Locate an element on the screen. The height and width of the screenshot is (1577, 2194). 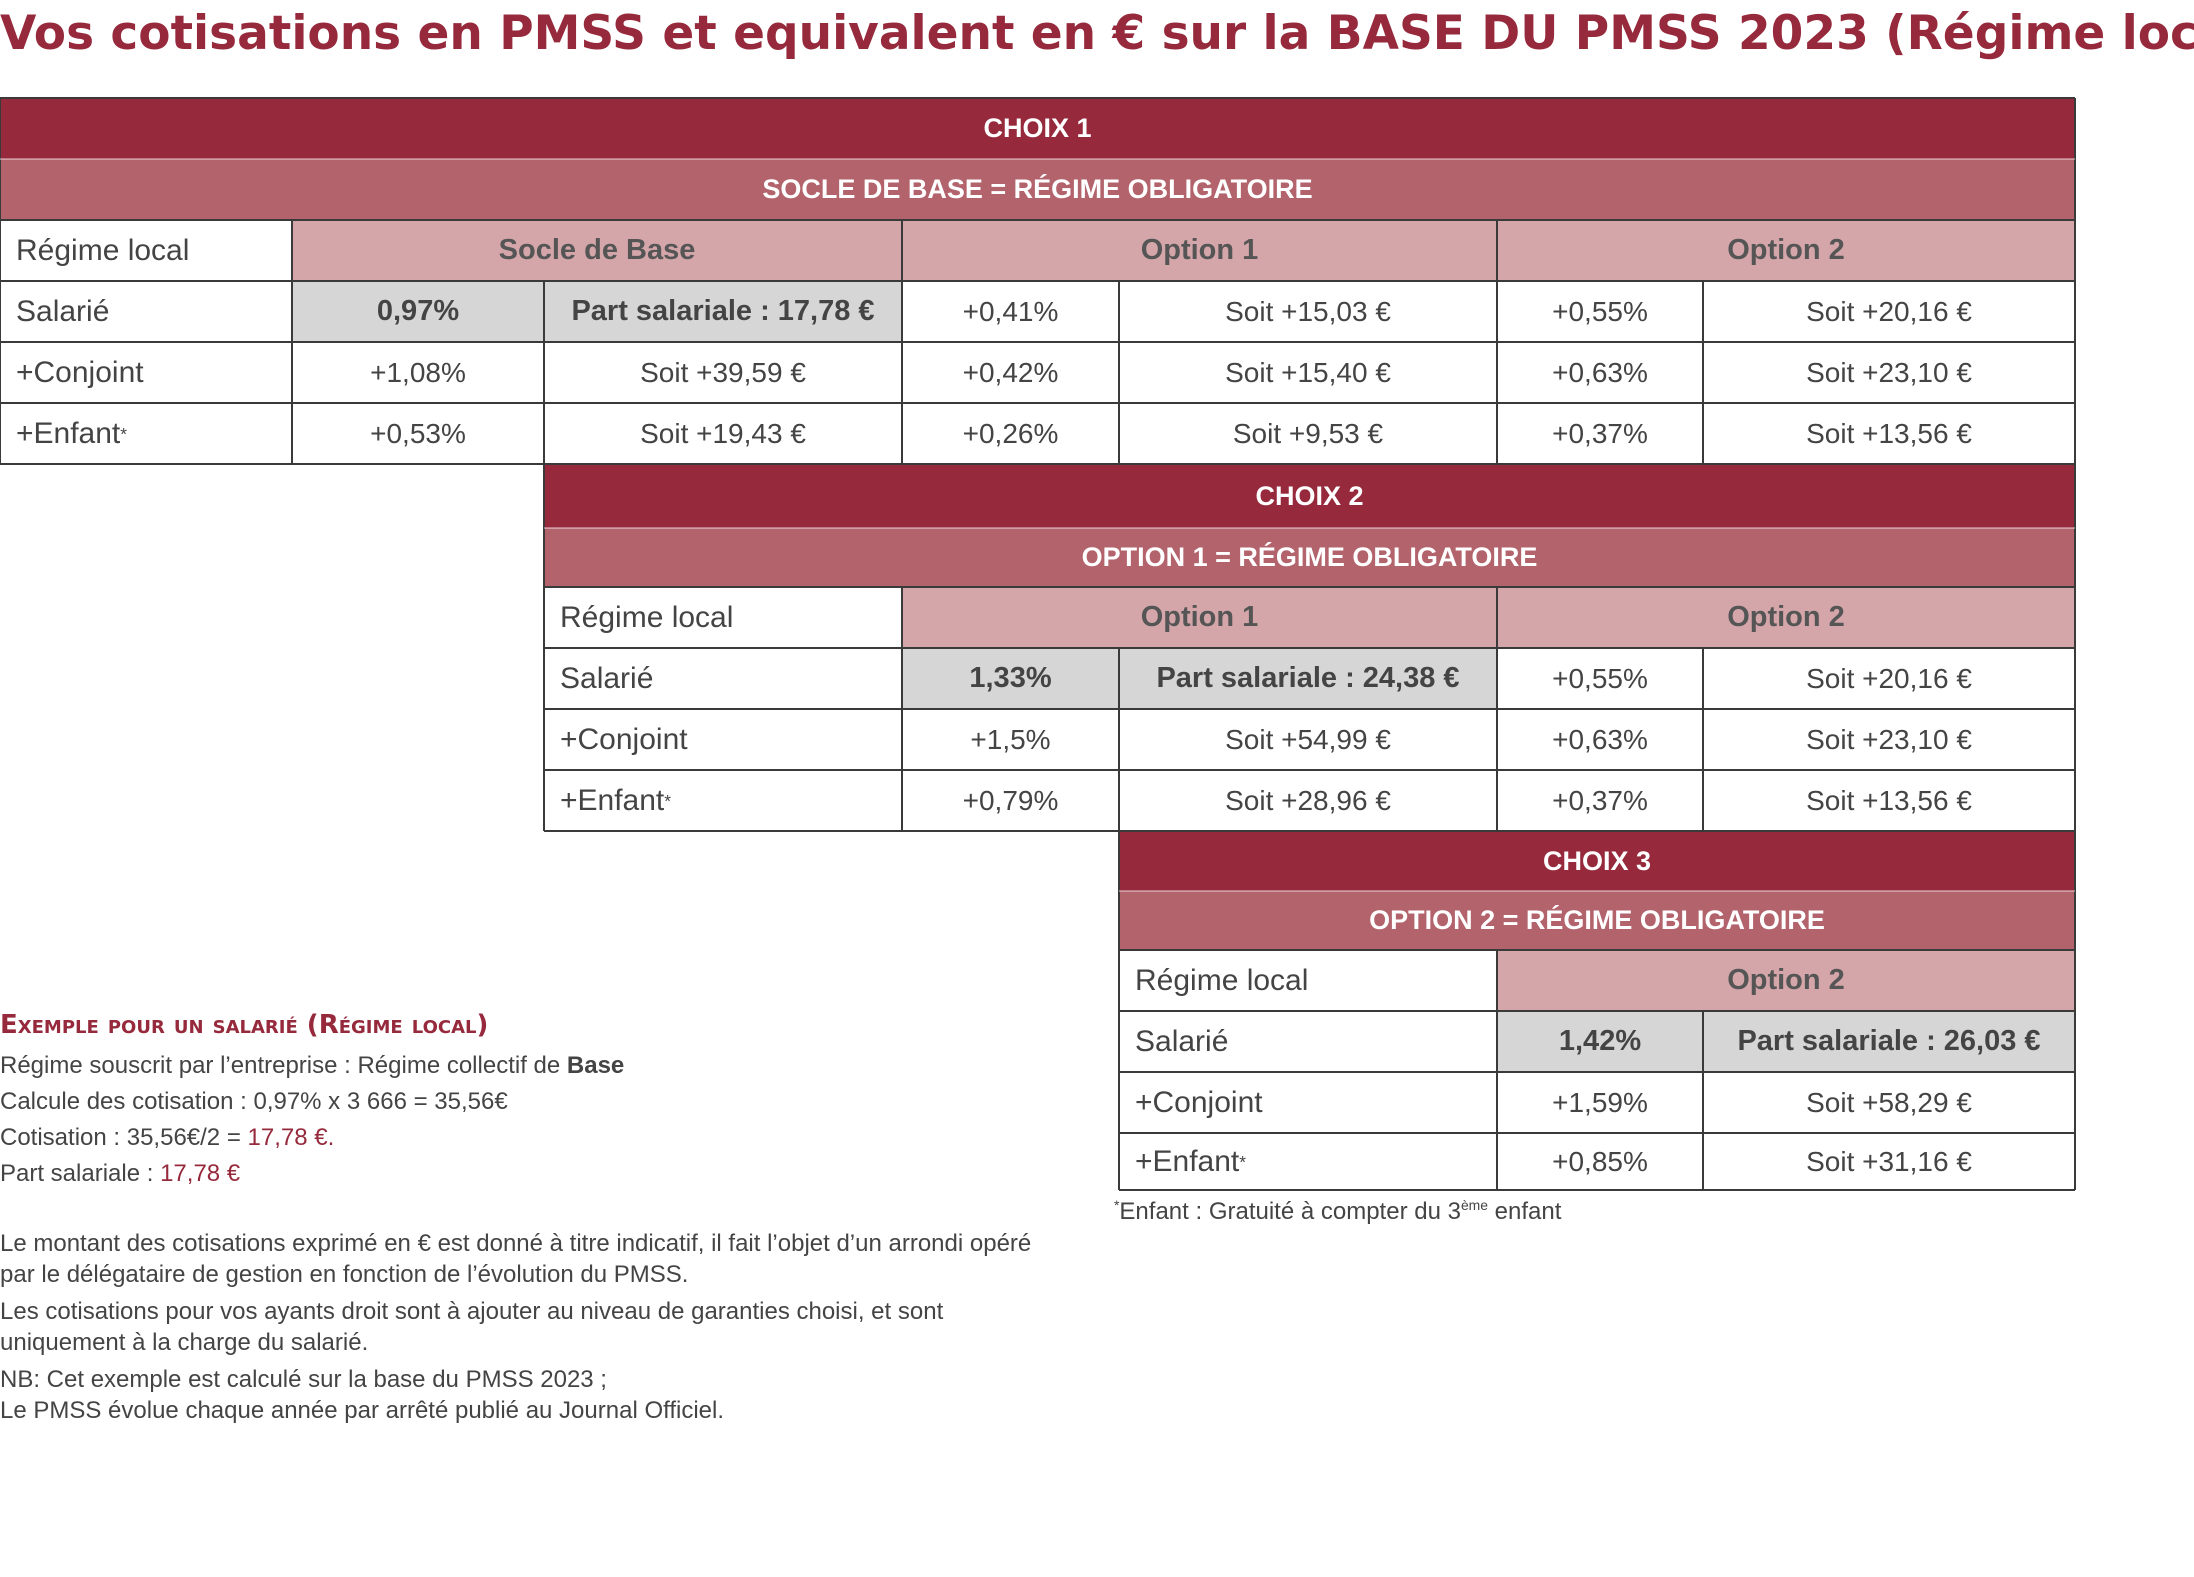
example-line-part-text: Part salariale : is located at coordinates (80, 1173).